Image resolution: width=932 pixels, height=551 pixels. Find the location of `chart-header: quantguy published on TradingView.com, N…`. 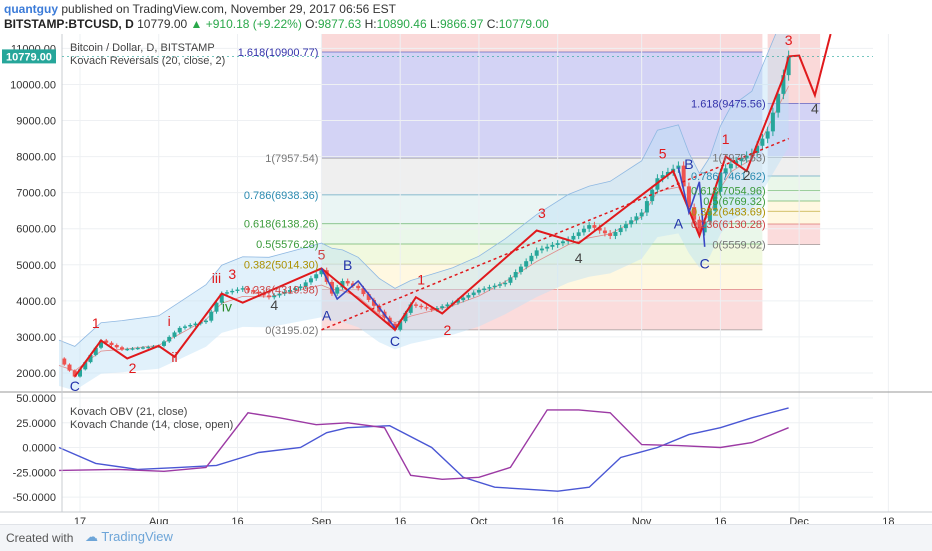

chart-header: quantguy published on TradingView.com, N… is located at coordinates (466, 17).